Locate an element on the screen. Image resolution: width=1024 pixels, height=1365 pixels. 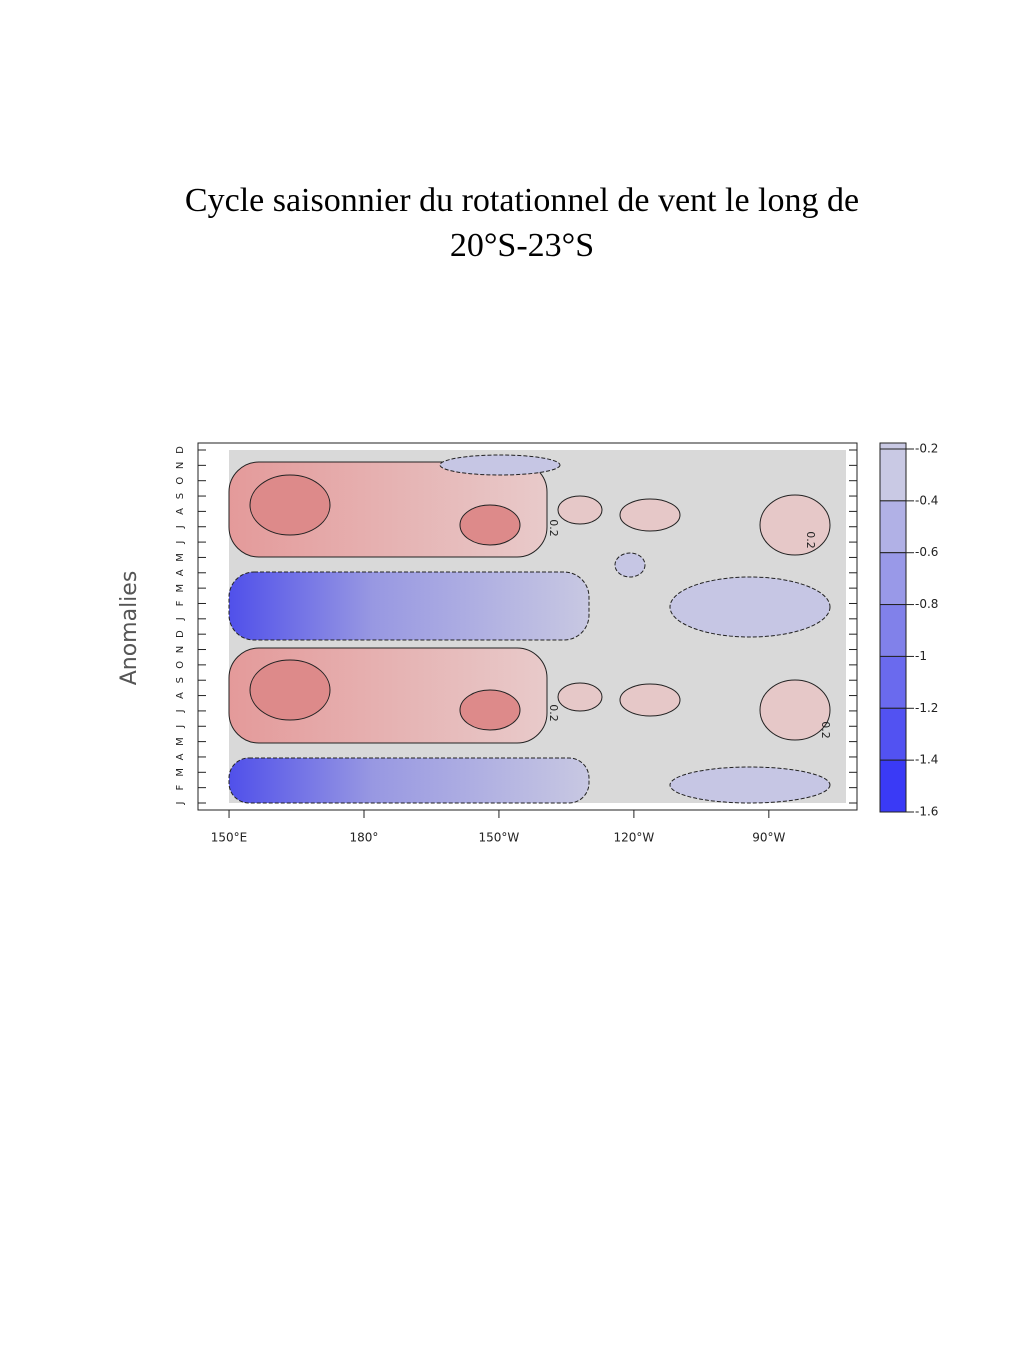
colorbar-label: -0.4 is located at coordinates (926, 500).